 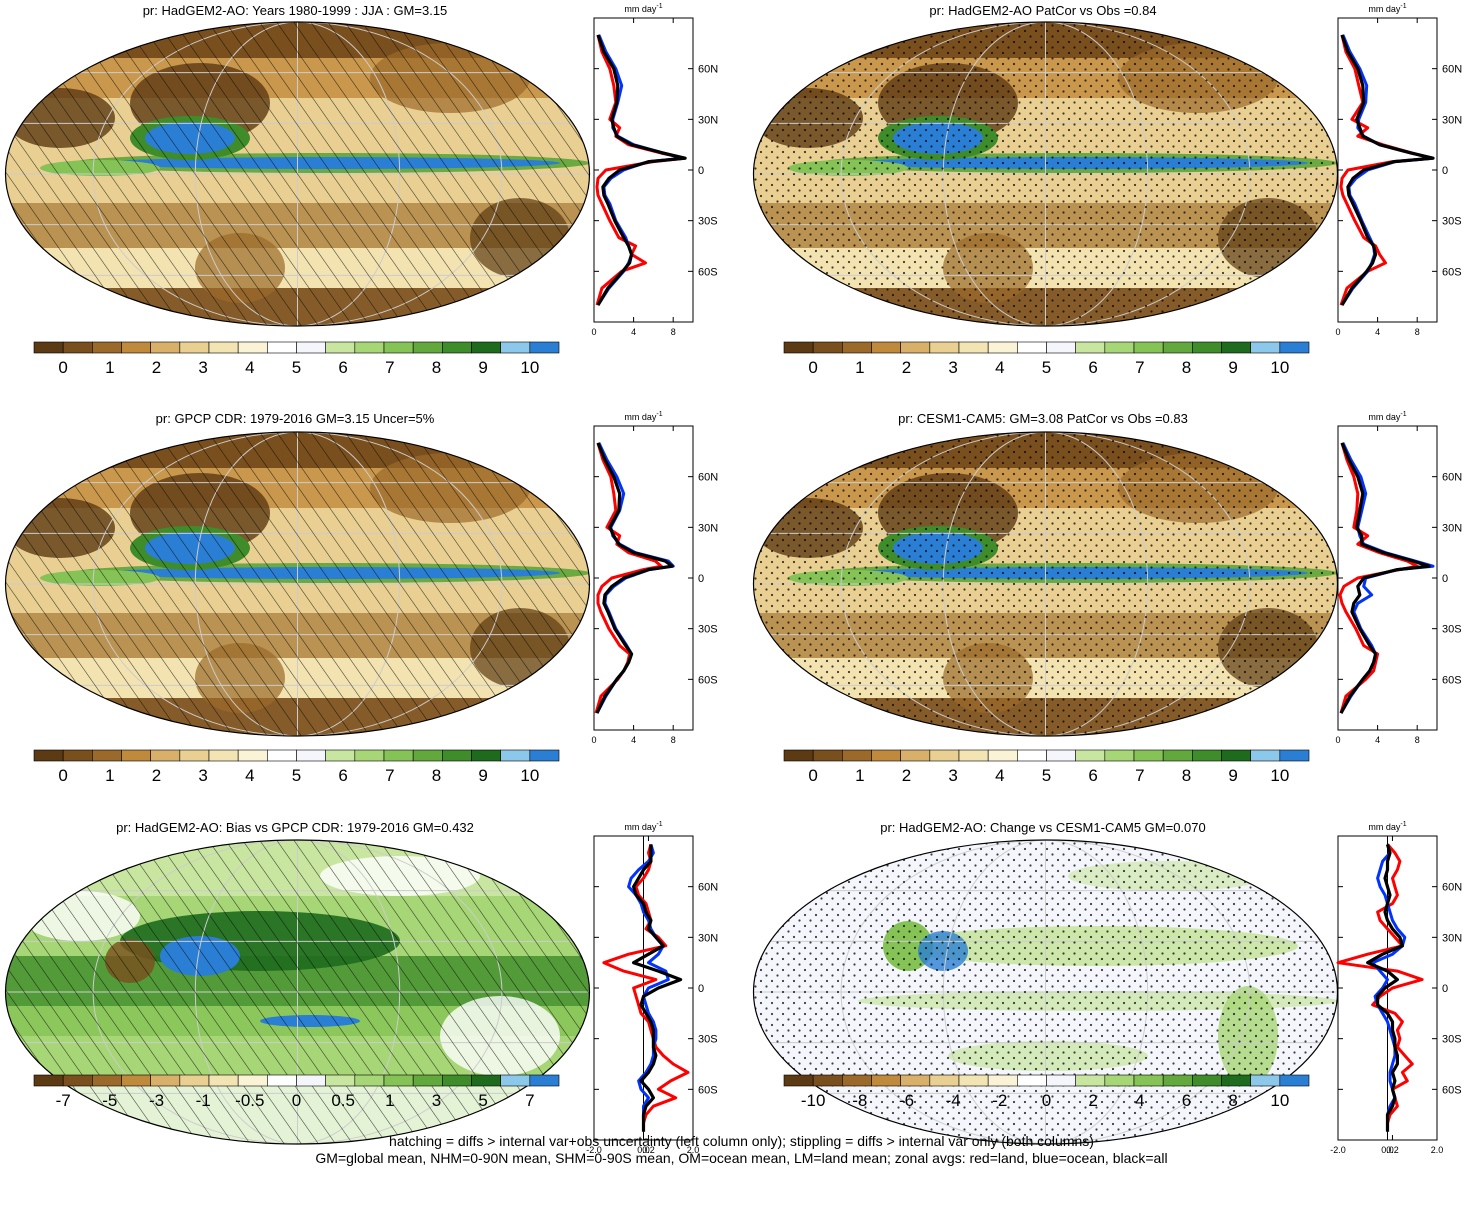 I want to click on x-axis-unit: mm day-1, so click(x=643, y=416).